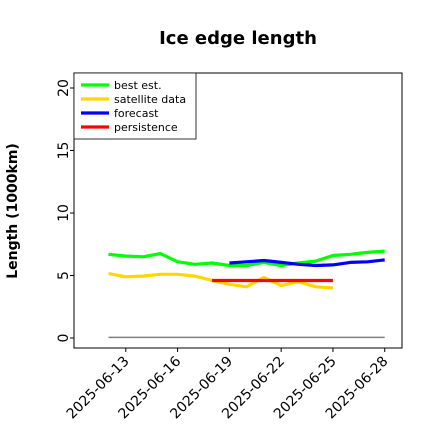 The image size is (440, 440). I want to click on y-tick-label: 10, so click(64, 213).